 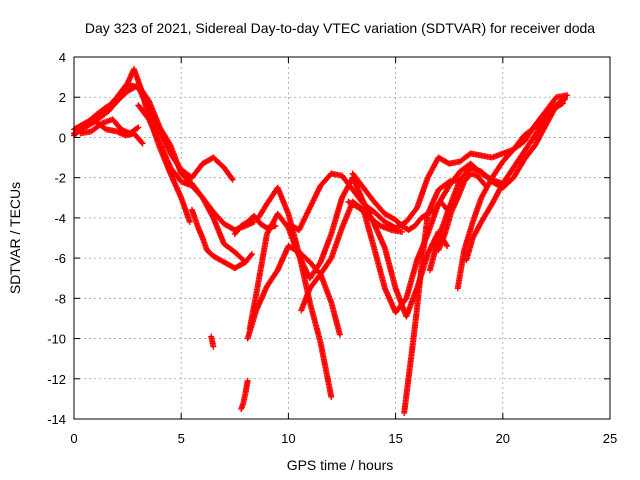 What do you see at coordinates (73, 438) in the screenshot?
I see `x-tick-label: 0` at bounding box center [73, 438].